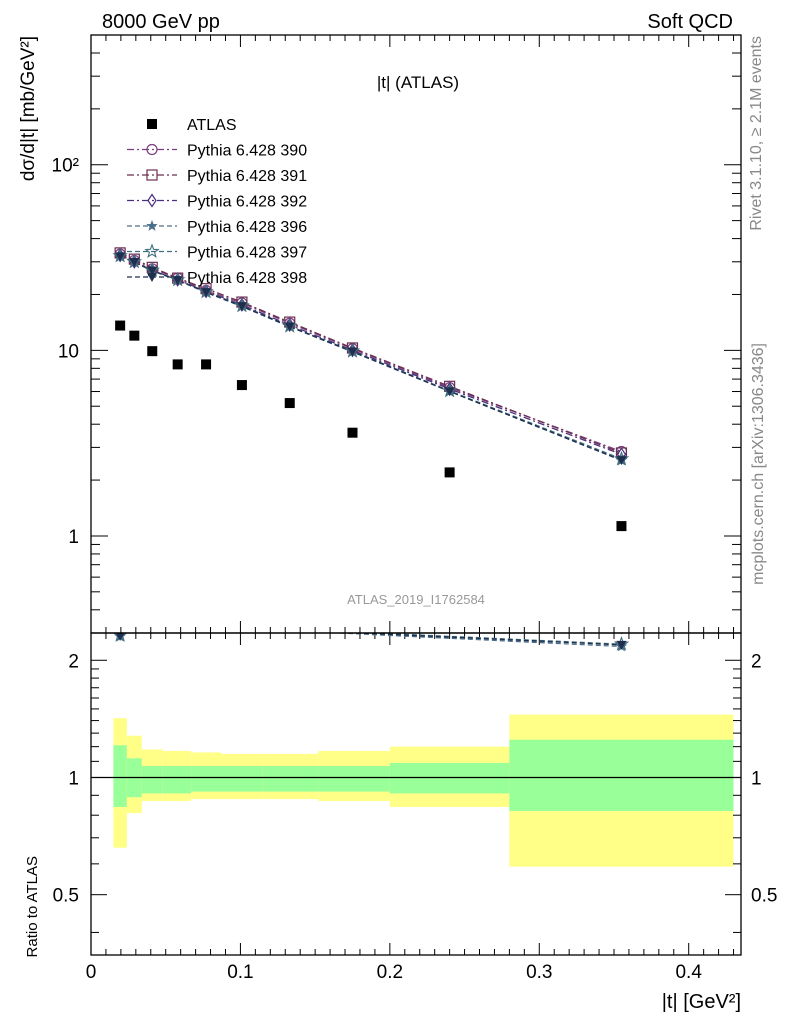  Describe the element at coordinates (539, 972) in the screenshot. I see `x-tick-label: 0.3` at that location.